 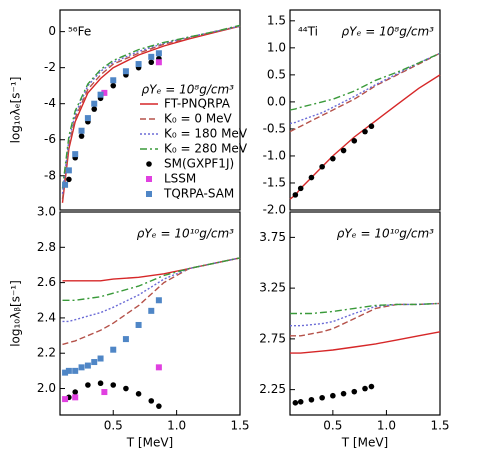 What do you see at coordinates (388, 32) in the screenshot?
I see `condition-label: ρYₑ = 10⁸g/cm³` at bounding box center [388, 32].